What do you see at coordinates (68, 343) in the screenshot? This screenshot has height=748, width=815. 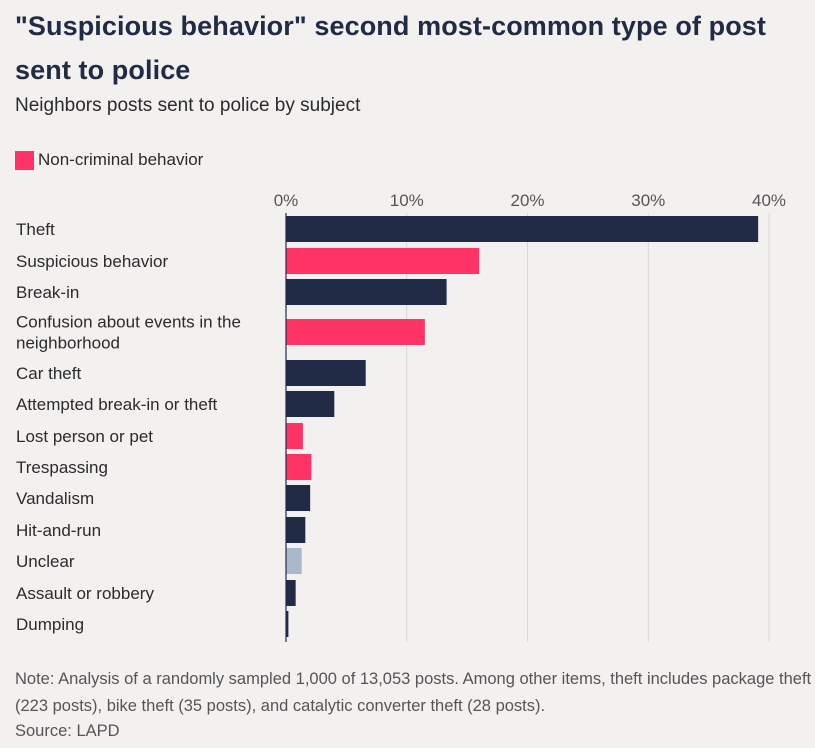 I see `category-label: neighborhood` at bounding box center [68, 343].